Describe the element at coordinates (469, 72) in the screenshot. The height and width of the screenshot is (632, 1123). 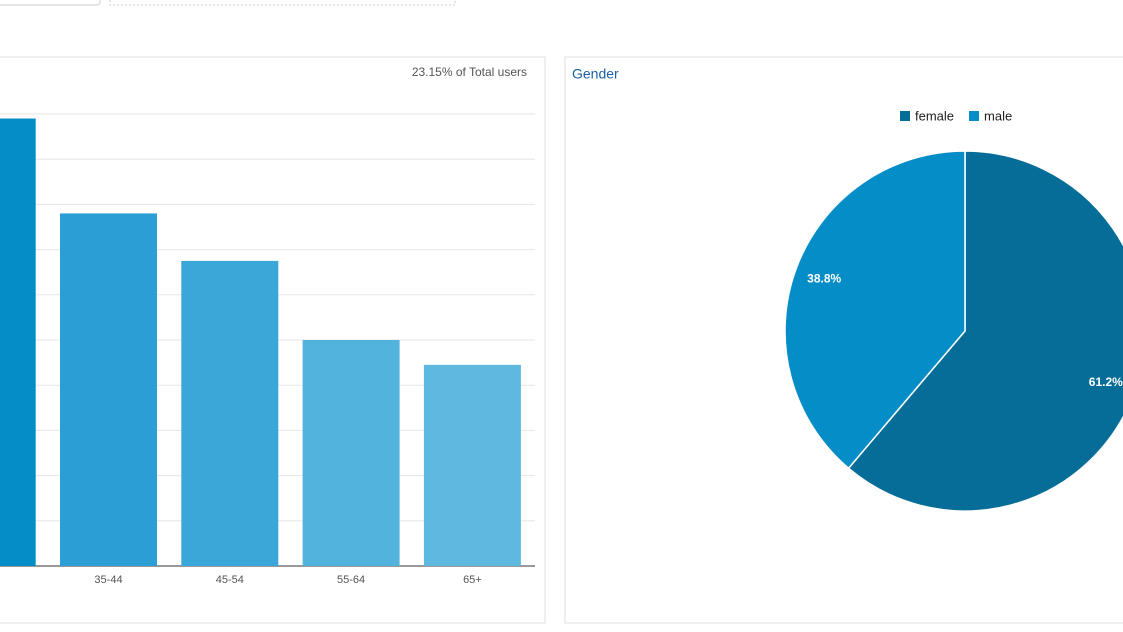
I see `total-users-note: 23.15% of Total users` at that location.